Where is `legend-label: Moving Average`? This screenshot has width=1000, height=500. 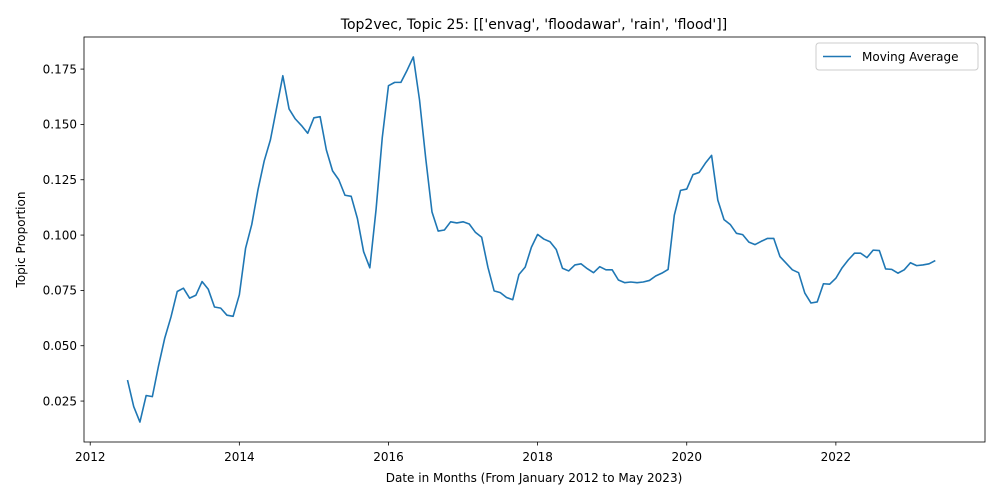 legend-label: Moving Average is located at coordinates (910, 57).